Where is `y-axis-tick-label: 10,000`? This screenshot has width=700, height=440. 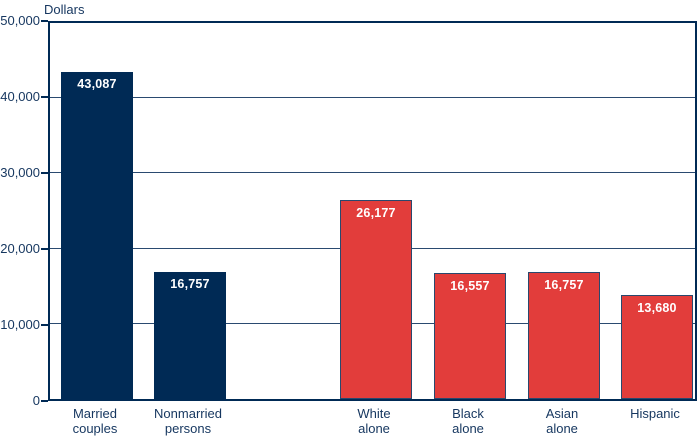 y-axis-tick-label: 10,000 is located at coordinates (20, 324).